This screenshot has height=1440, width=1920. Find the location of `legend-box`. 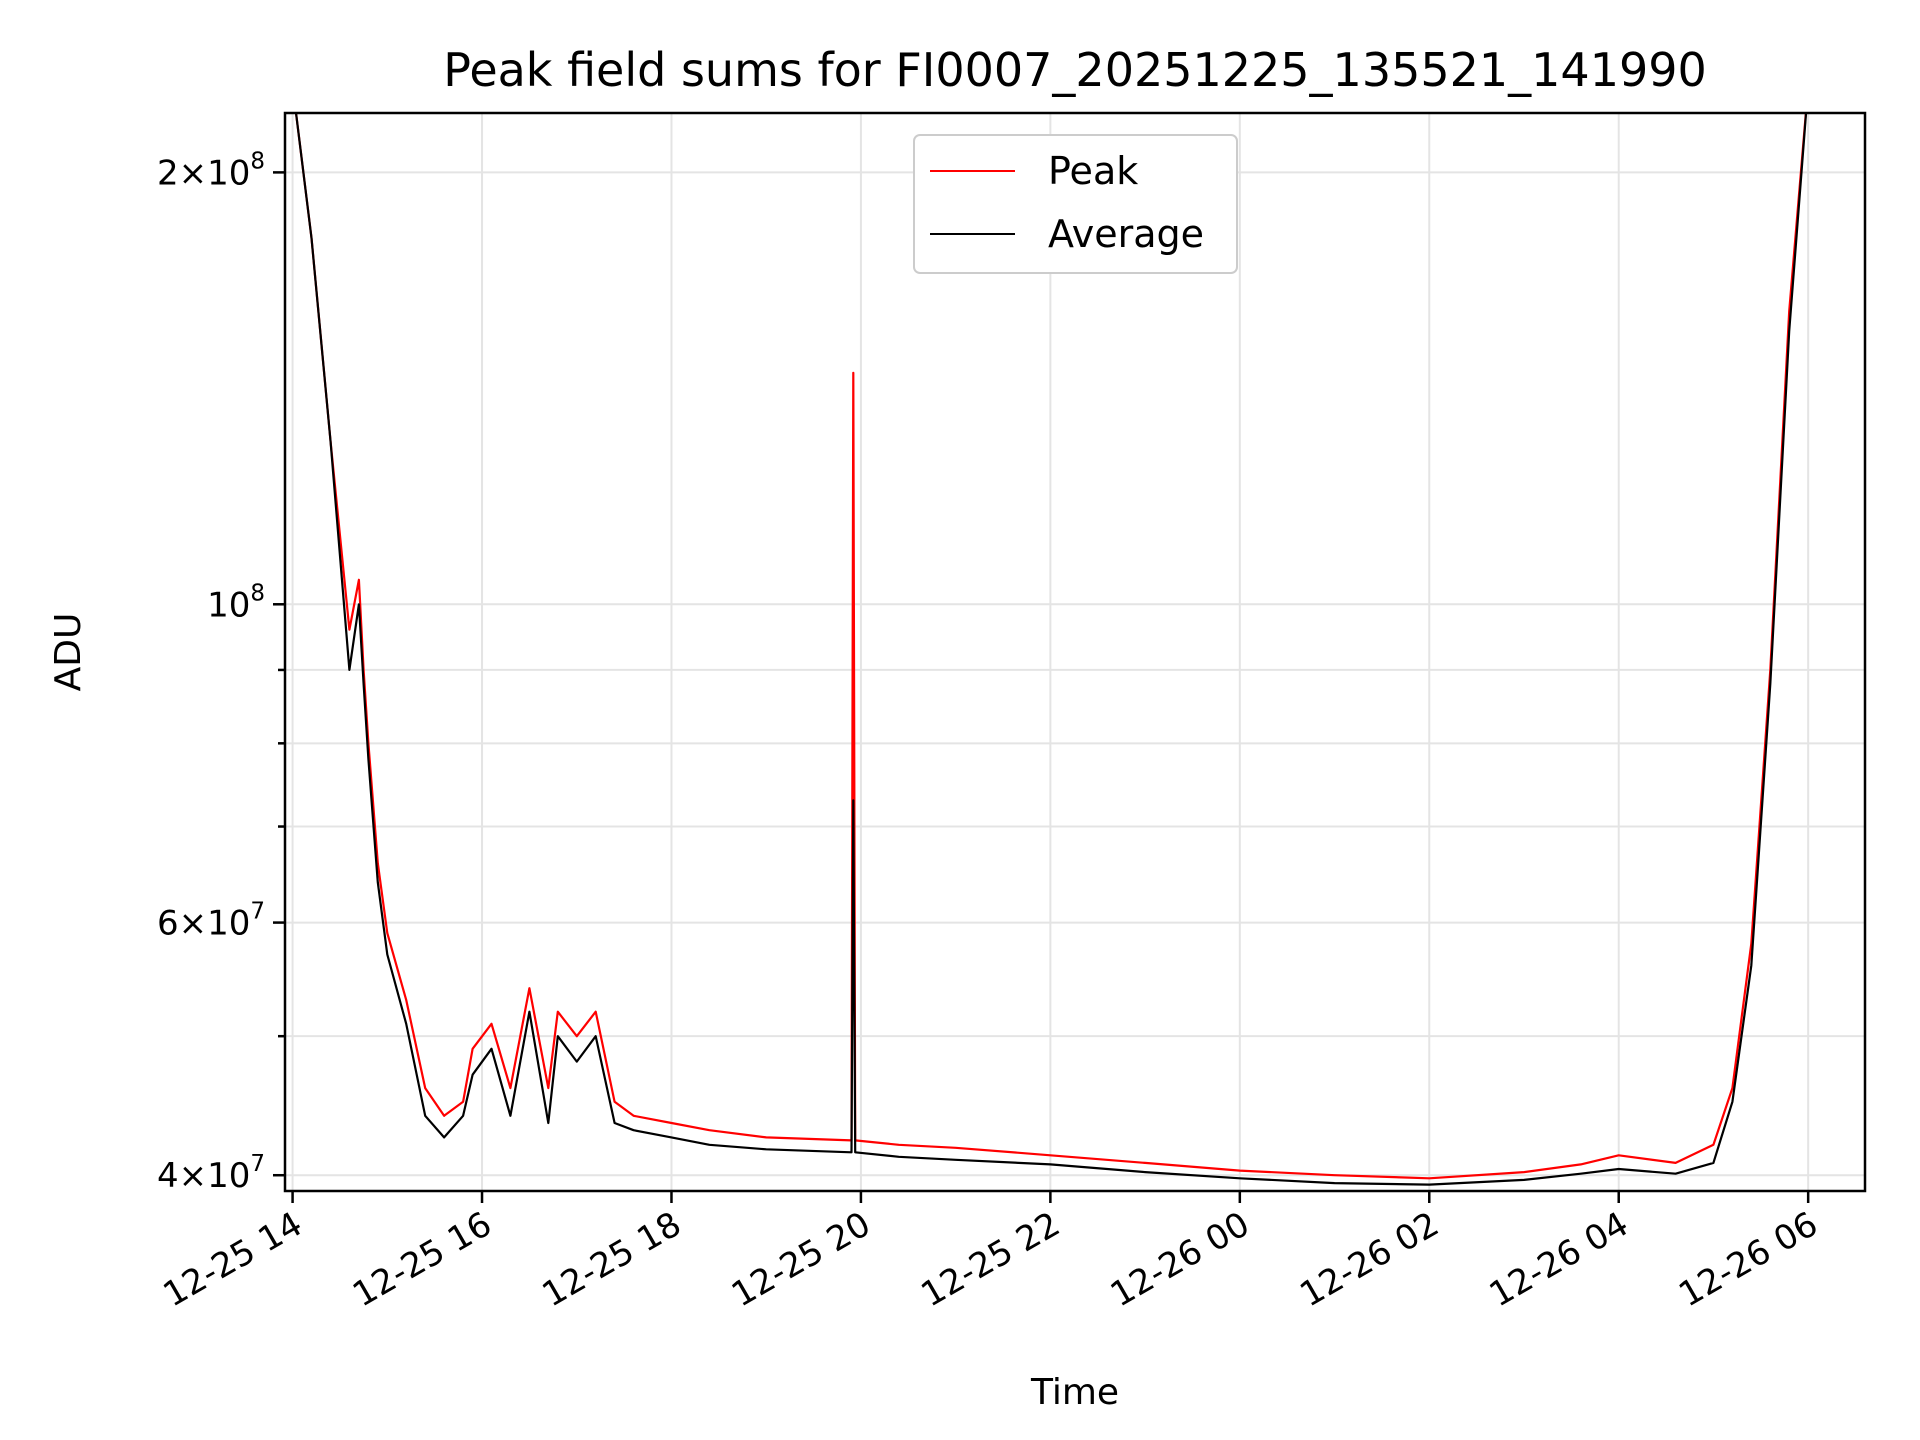

legend-box is located at coordinates (1075, 204).